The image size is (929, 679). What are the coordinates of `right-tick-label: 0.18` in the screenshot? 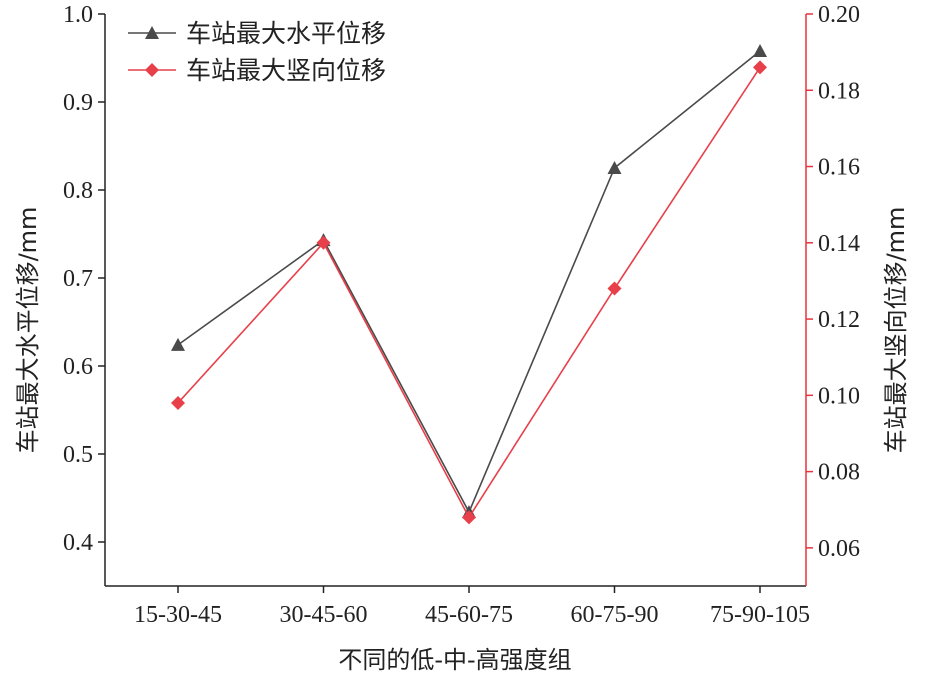 It's located at (839, 91).